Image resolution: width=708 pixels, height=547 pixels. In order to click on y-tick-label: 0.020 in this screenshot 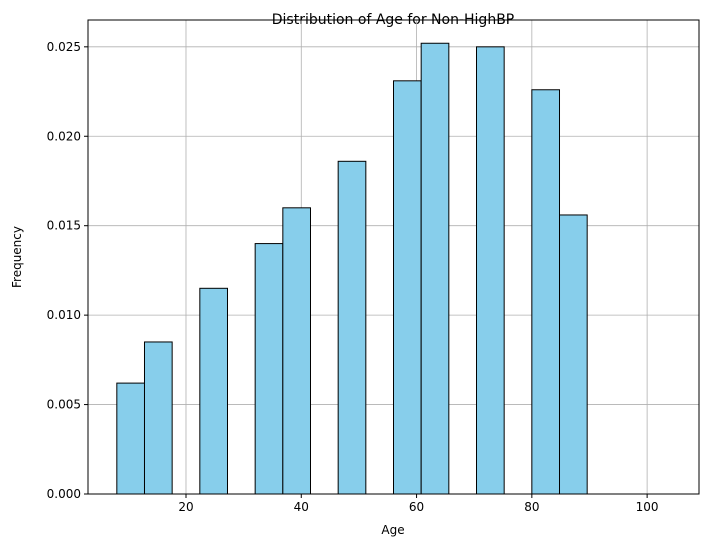, I will do `click(64, 136)`.